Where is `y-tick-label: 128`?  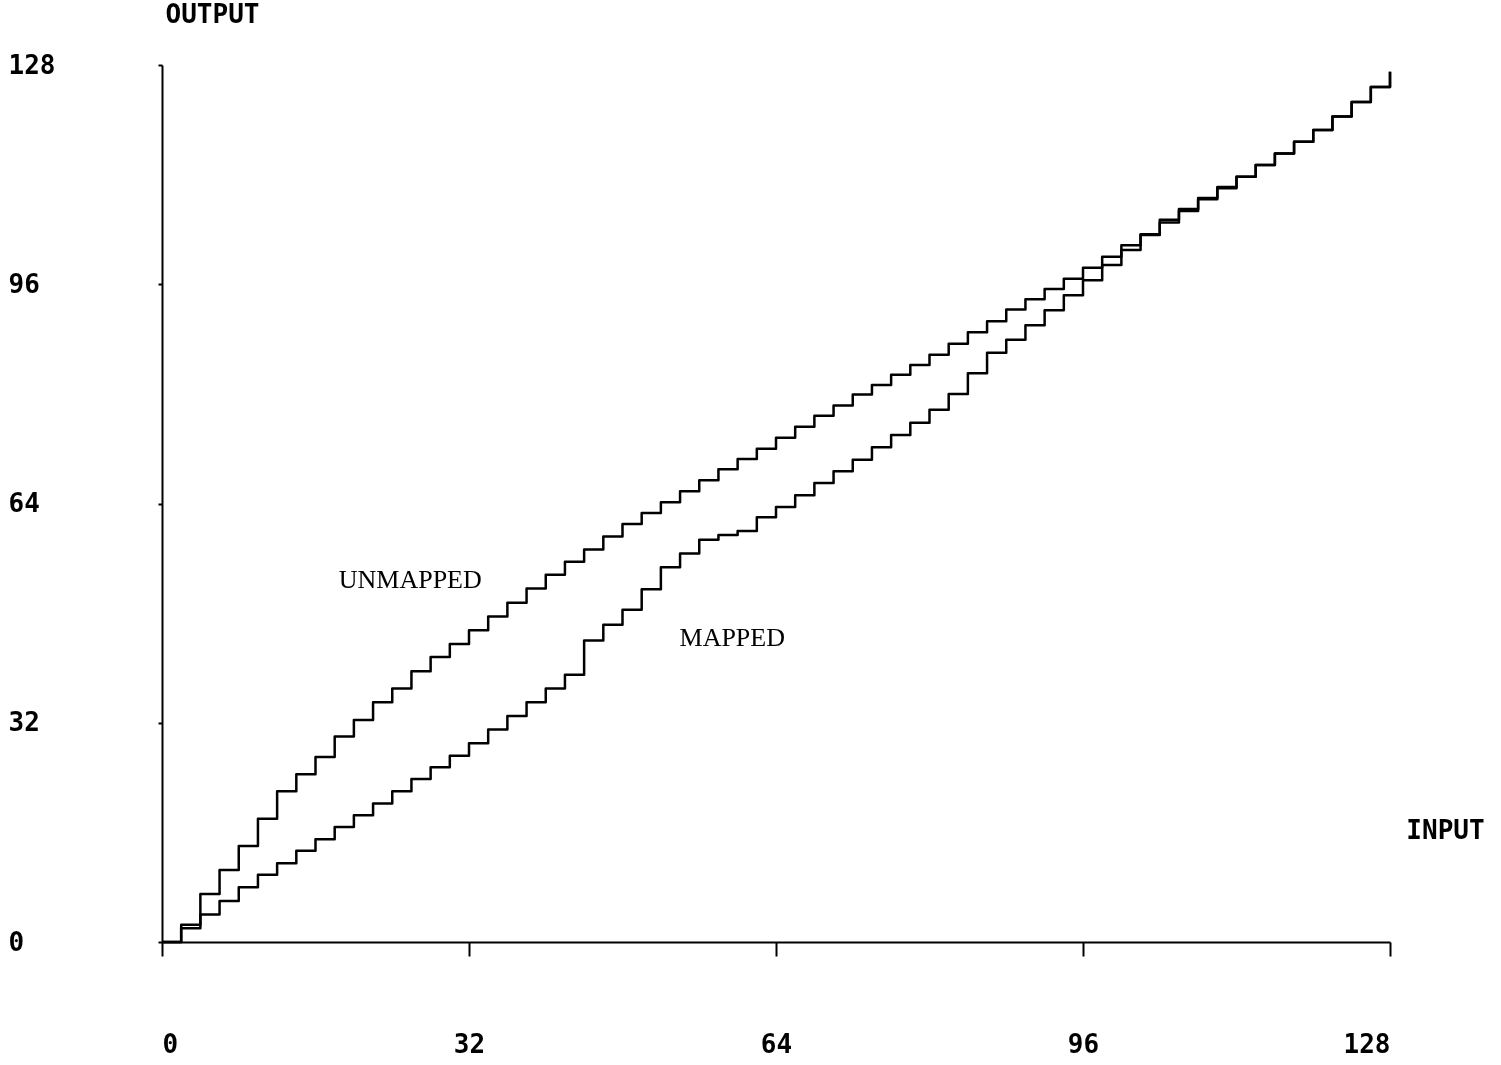 y-tick-label: 128 is located at coordinates (32, 64).